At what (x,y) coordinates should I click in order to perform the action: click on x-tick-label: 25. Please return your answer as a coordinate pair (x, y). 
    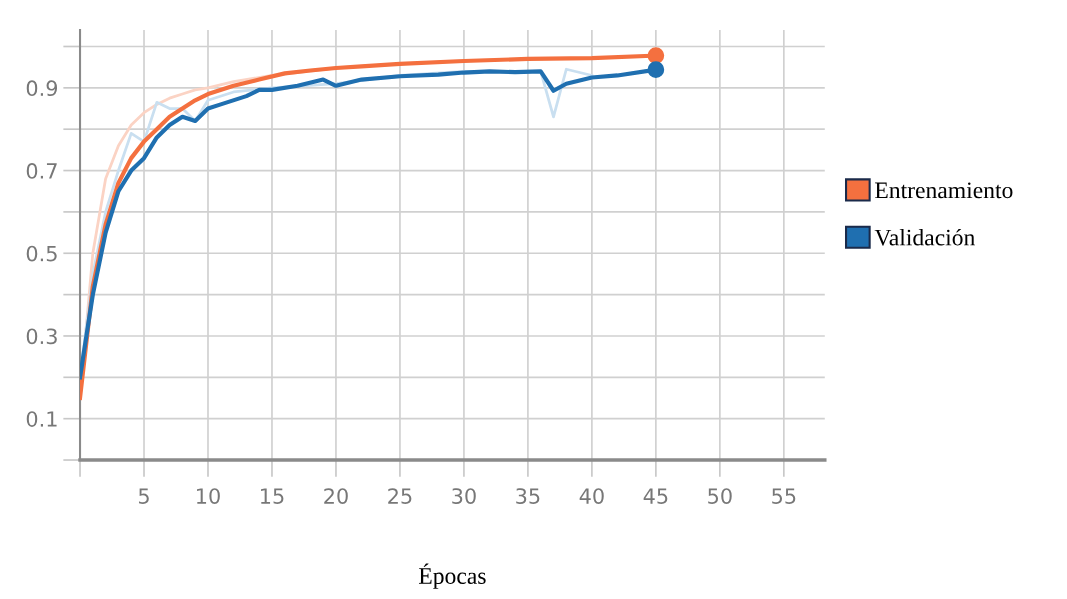
    Looking at the image, I should click on (400, 496).